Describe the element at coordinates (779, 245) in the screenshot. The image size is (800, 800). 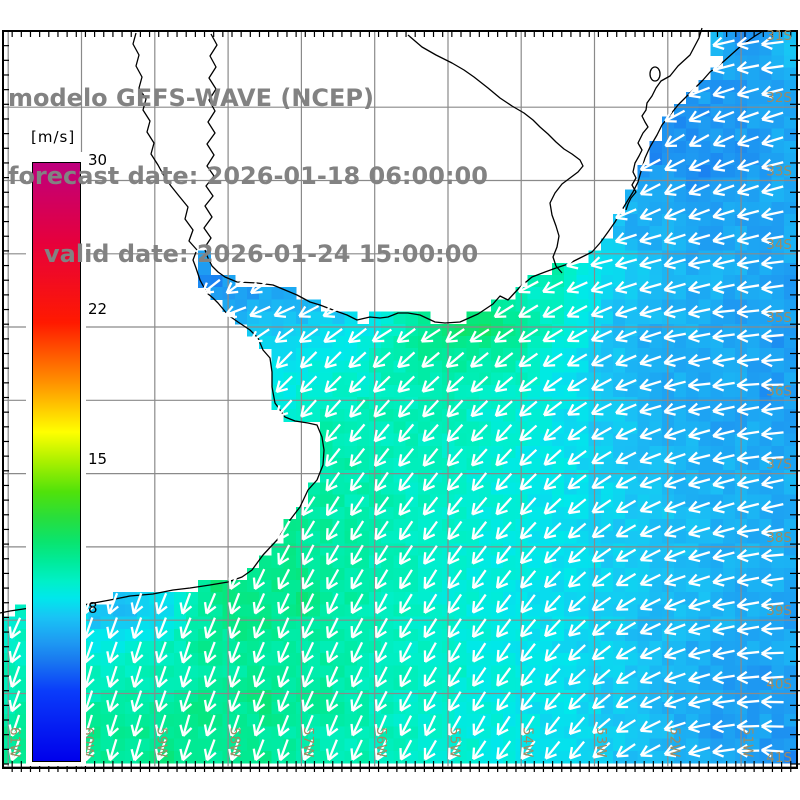
I see `lat-label: 34S` at that location.